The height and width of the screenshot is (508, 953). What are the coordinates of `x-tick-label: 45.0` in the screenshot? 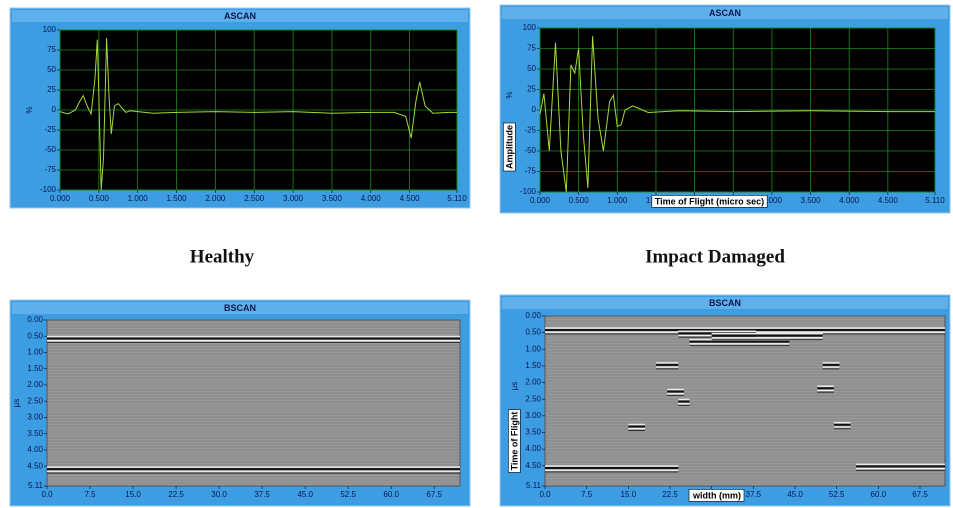 It's located at (795, 494).